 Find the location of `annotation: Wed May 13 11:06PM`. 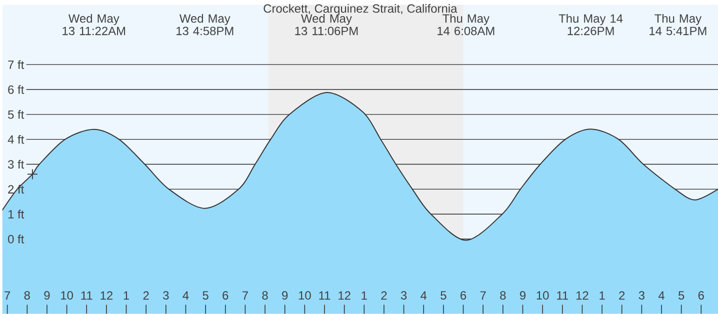

annotation: Wed May 13 11:06PM is located at coordinates (326, 25).